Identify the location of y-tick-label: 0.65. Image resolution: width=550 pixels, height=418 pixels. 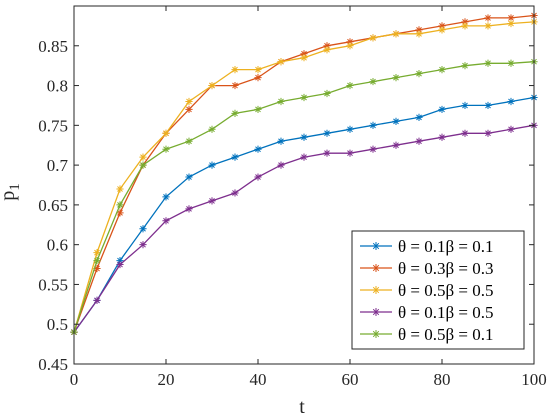
(53, 205).